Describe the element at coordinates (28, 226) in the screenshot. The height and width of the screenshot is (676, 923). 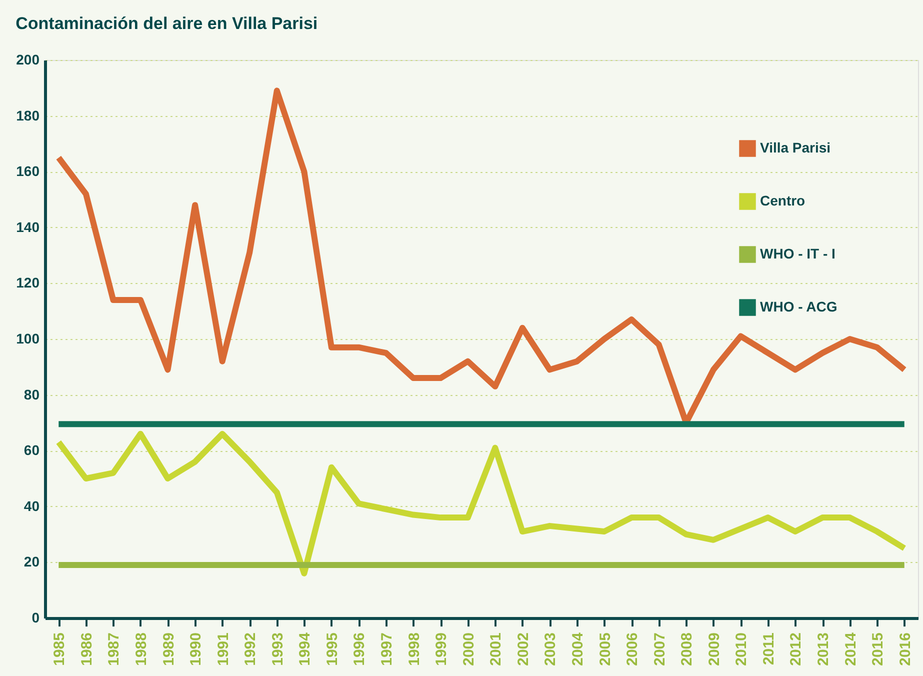
I see `y-tick-label: 140` at that location.